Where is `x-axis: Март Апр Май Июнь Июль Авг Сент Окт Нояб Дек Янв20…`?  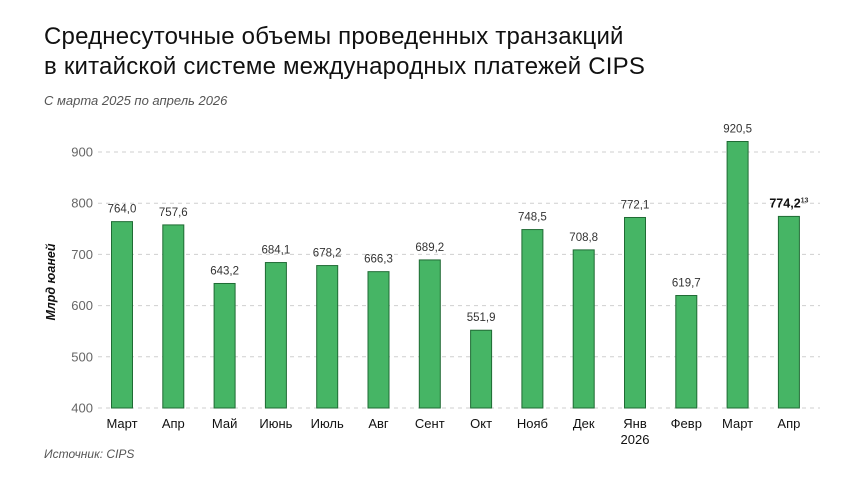 x-axis: Март Апр Май Июнь Июль Авг Сент Окт Нояб Дек Янв20… is located at coordinates (453, 431).